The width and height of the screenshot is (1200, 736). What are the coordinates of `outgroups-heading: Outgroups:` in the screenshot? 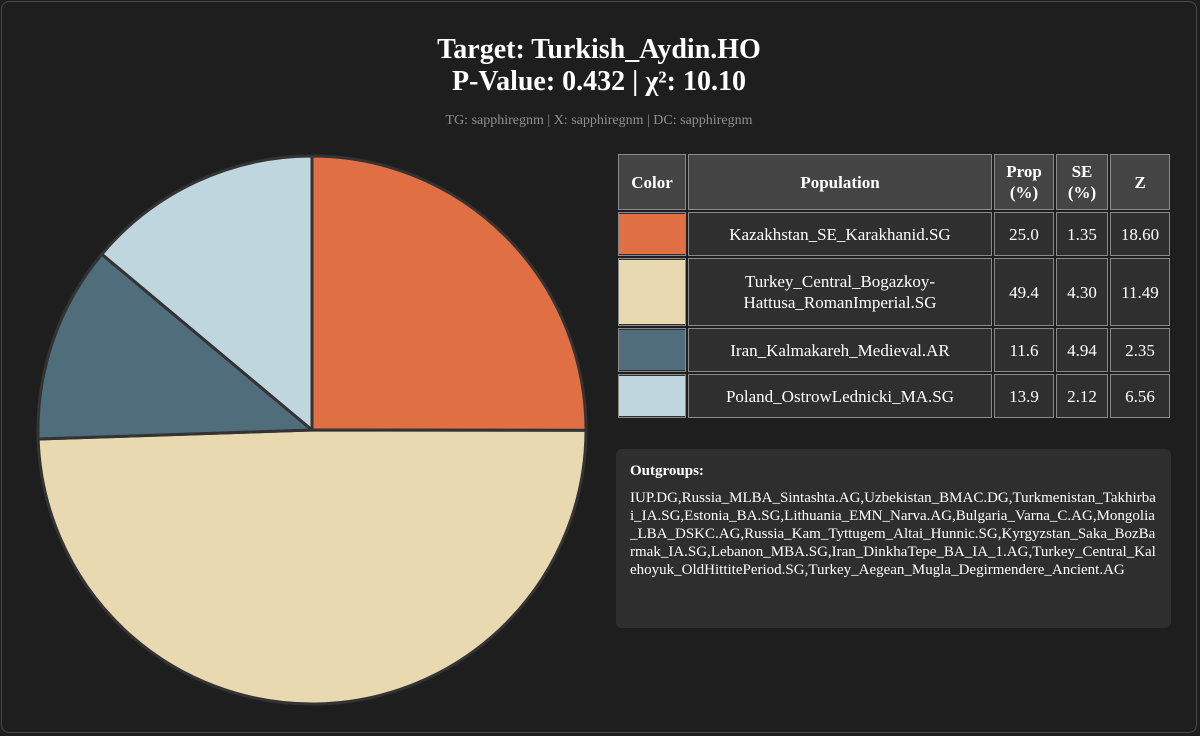 It's located at (667, 471).